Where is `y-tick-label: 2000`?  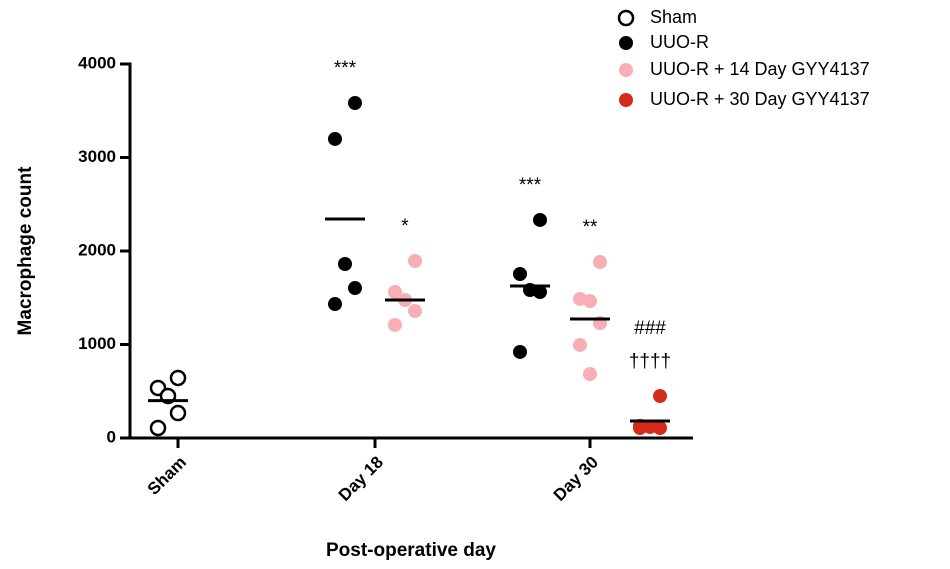
y-tick-label: 2000 is located at coordinates (97, 249).